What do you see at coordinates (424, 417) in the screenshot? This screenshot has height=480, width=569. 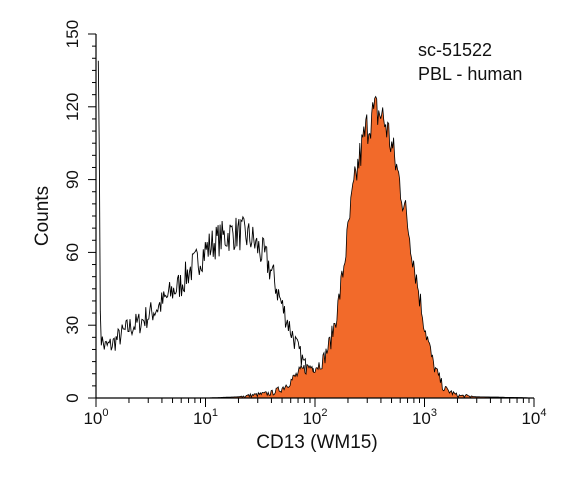 I see `x-tick-label: 10³` at bounding box center [424, 417].